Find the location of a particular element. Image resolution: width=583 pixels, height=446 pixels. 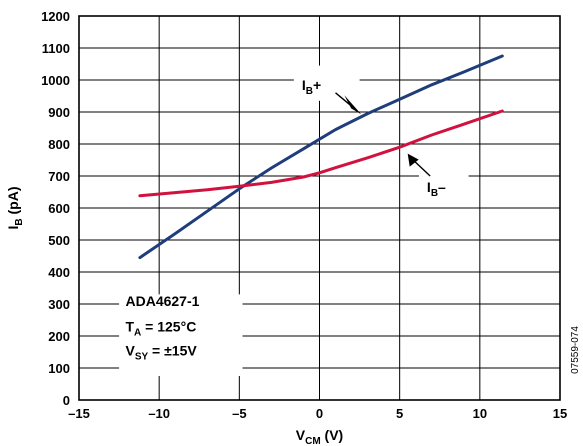

x-tick-label: 10 is located at coordinates (480, 413).